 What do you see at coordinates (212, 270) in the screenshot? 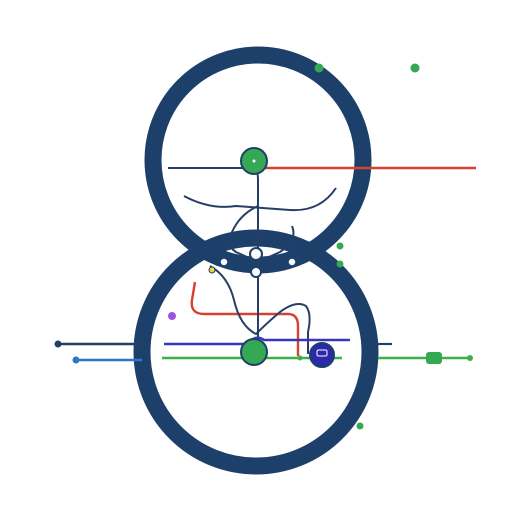
I see `yellow-stop-icon` at bounding box center [212, 270].